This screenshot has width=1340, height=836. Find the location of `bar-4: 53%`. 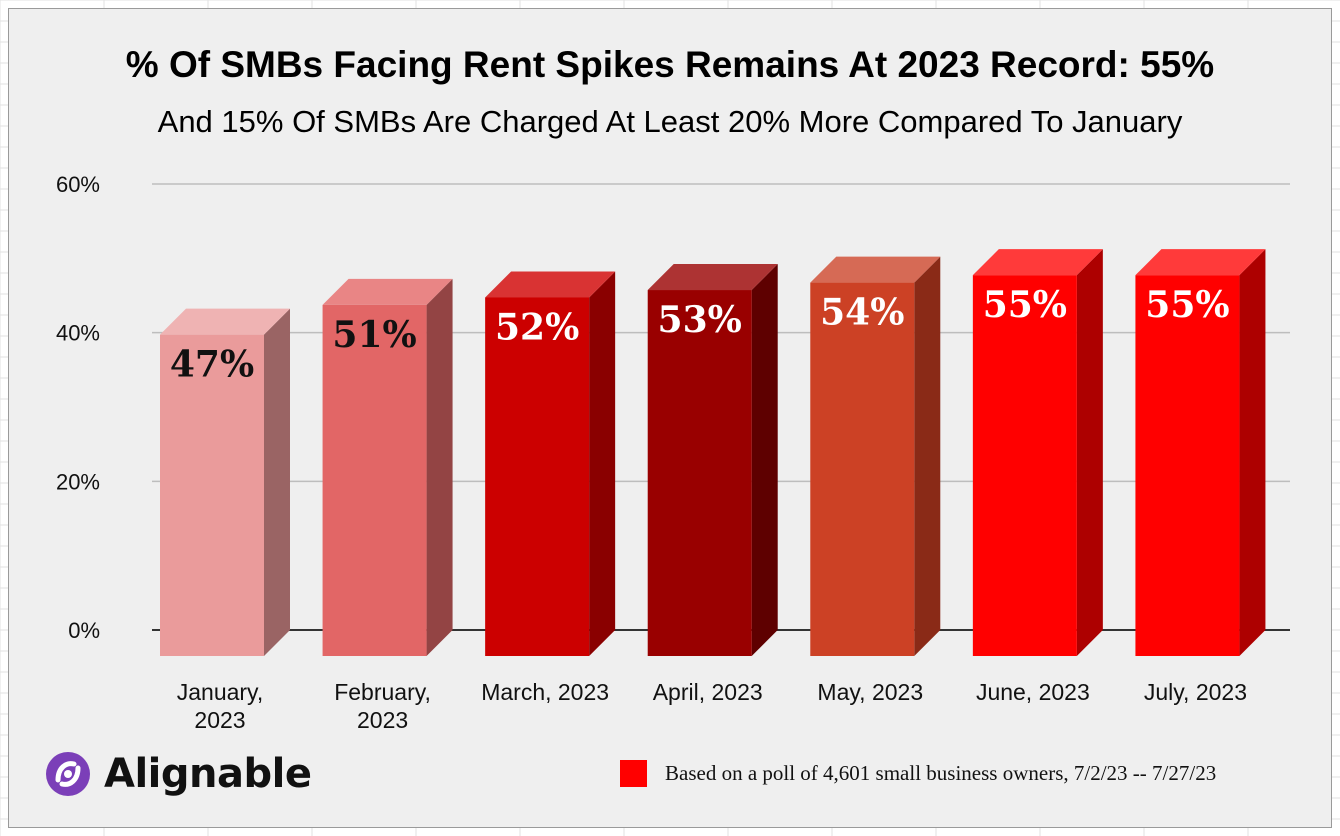

bar-4: 53% is located at coordinates (712, 460).